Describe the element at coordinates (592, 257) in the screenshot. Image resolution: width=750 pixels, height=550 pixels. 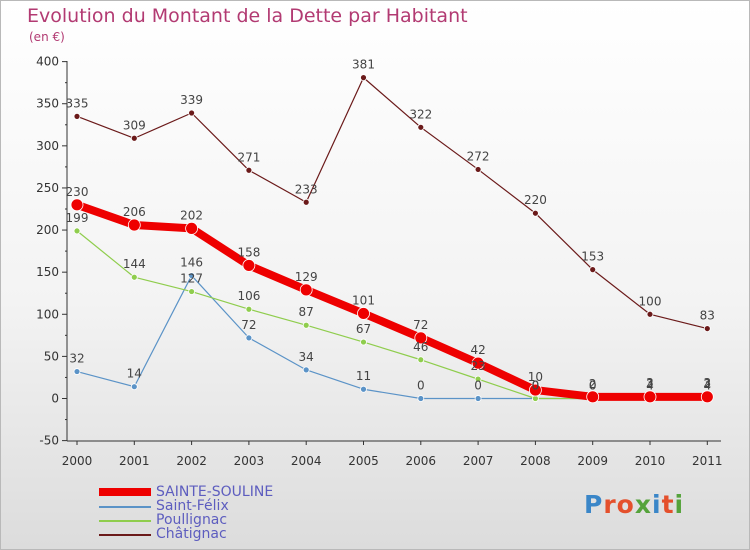
I see `data-label: 153` at that location.